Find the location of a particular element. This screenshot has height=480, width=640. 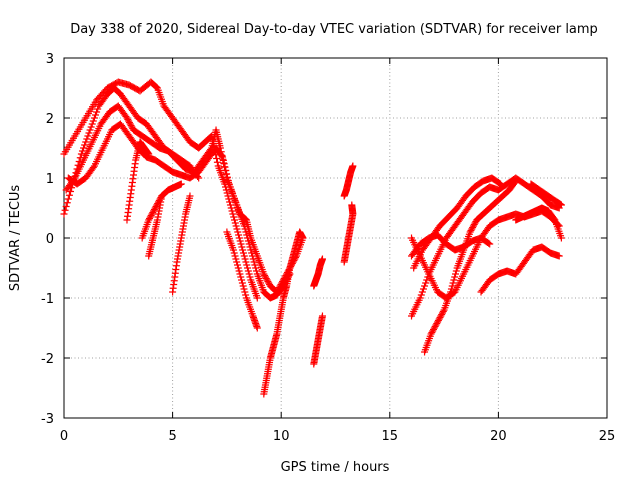

y-tick-label: -3 is located at coordinates (47, 419).